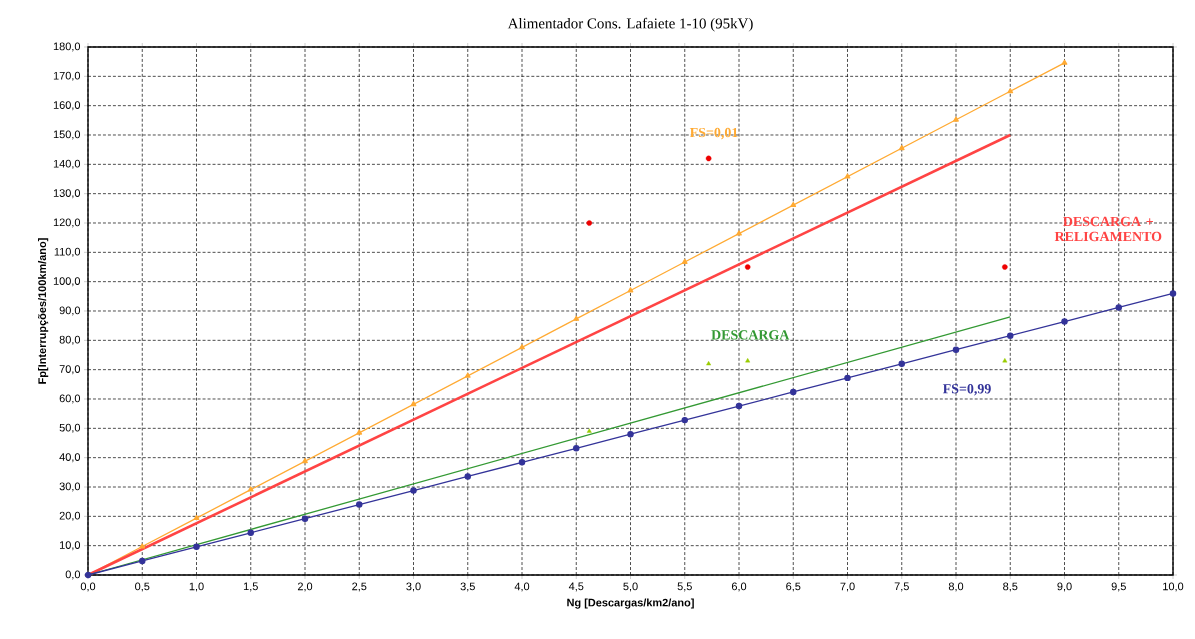 This screenshot has height=639, width=1195. I want to click on y-tick-label: 80,0, so click(70, 340).